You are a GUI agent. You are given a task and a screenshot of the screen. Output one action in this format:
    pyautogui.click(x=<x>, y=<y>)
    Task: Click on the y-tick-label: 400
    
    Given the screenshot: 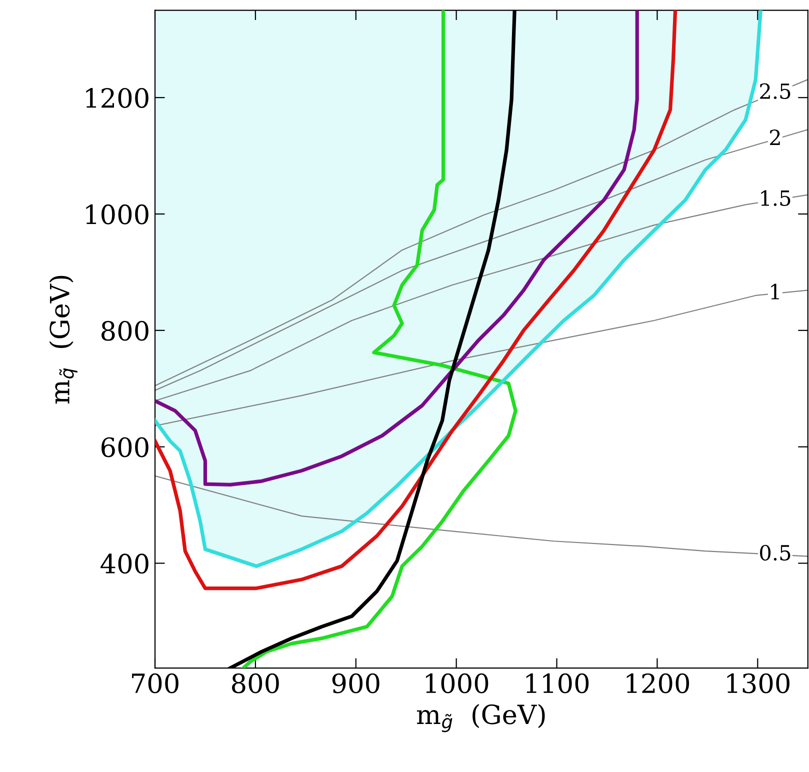 What is the action you would take?
    pyautogui.click(x=124, y=564)
    